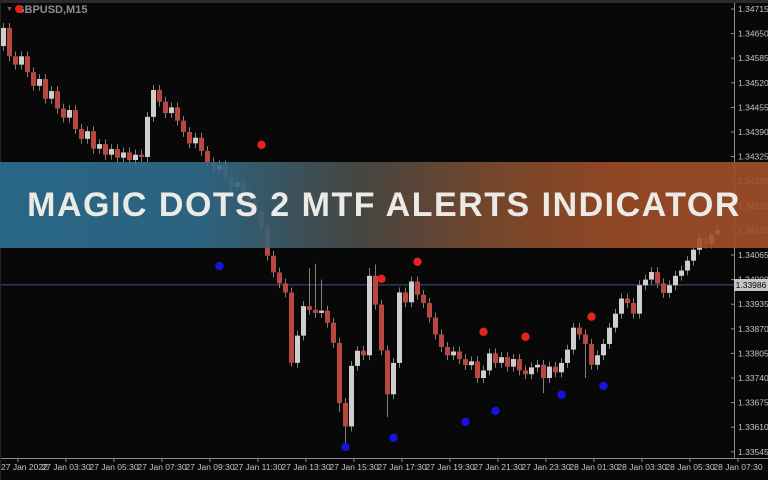  I want to click on time-axis-label: 27 Jan 21:30, so click(497, 467).